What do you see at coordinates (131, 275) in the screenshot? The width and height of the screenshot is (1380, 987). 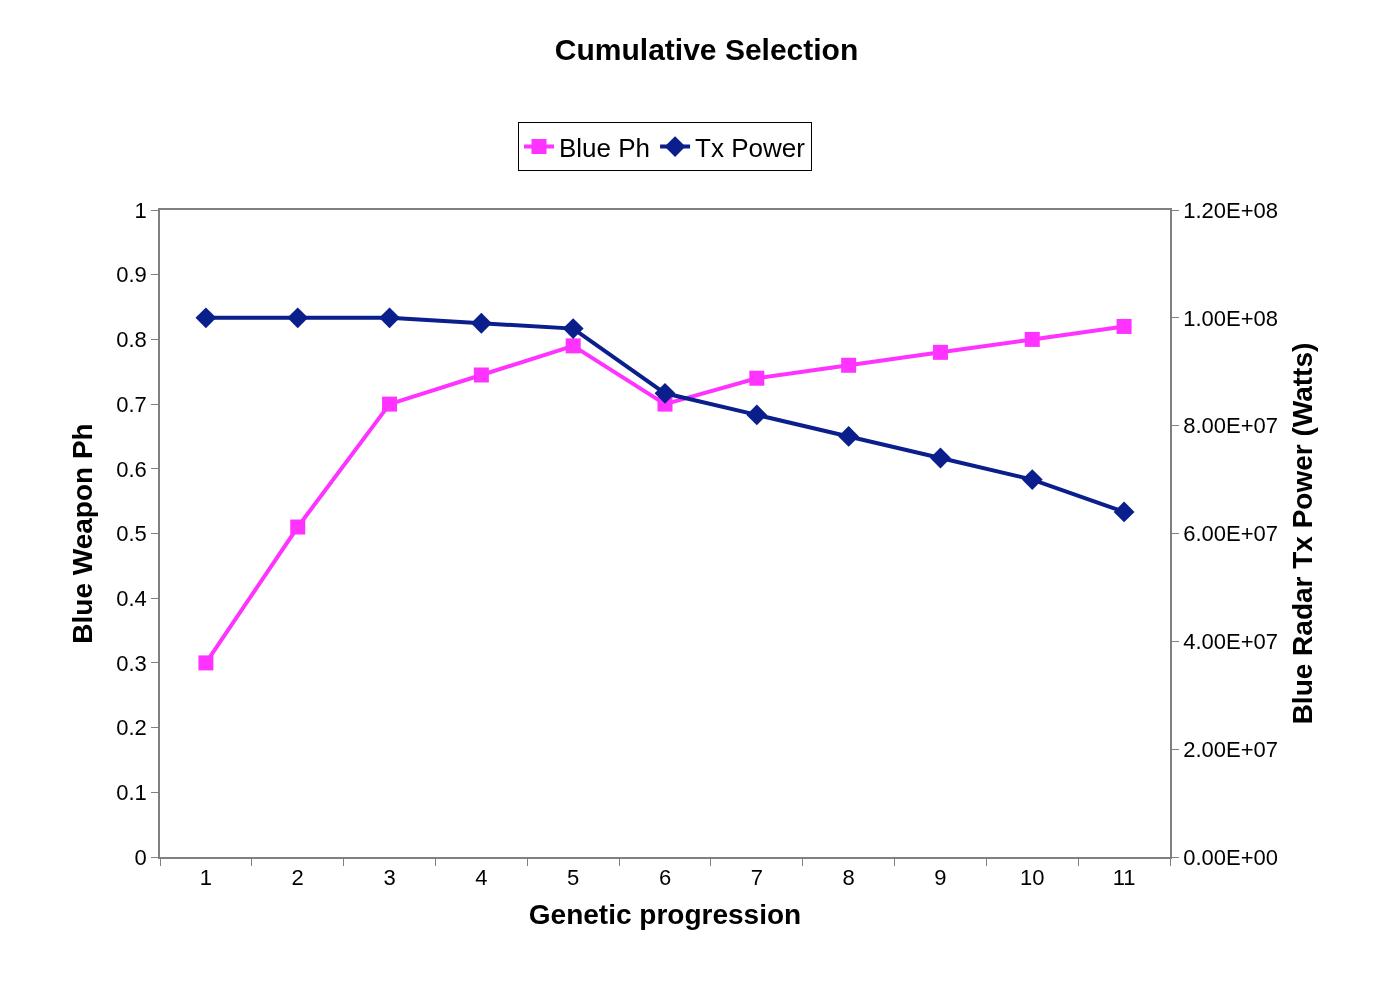 I see `y-tick-label: 0.9` at bounding box center [131, 275].